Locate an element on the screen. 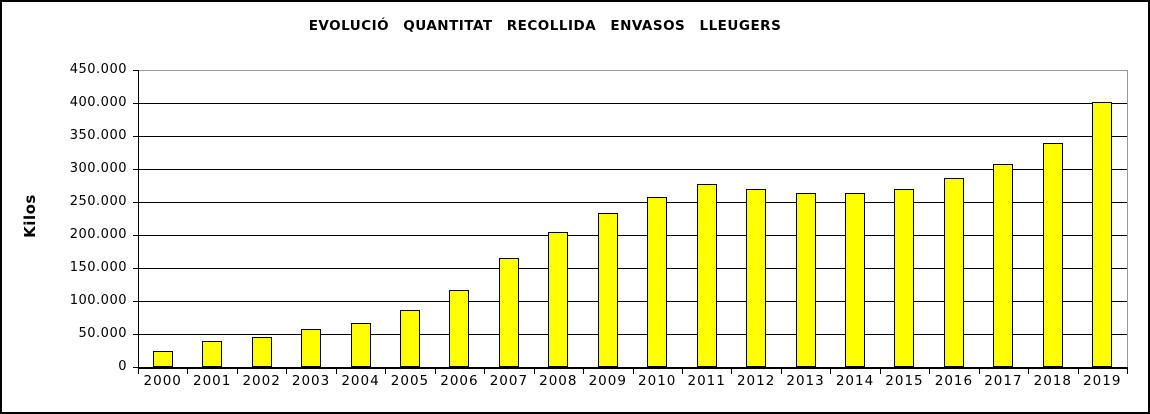 This screenshot has height=414, width=1150. y-tick-label: 50.000 is located at coordinates (102, 333).